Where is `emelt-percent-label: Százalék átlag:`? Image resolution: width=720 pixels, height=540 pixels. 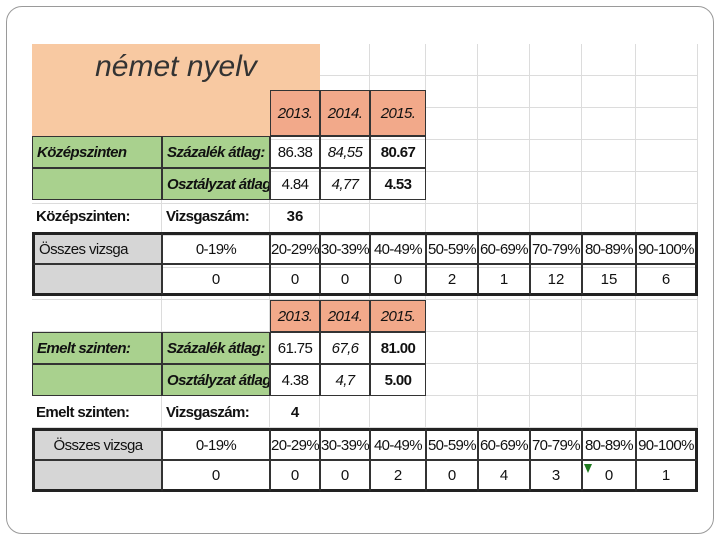
emelt-percent-label: Százalék átlag: is located at coordinates (216, 348).